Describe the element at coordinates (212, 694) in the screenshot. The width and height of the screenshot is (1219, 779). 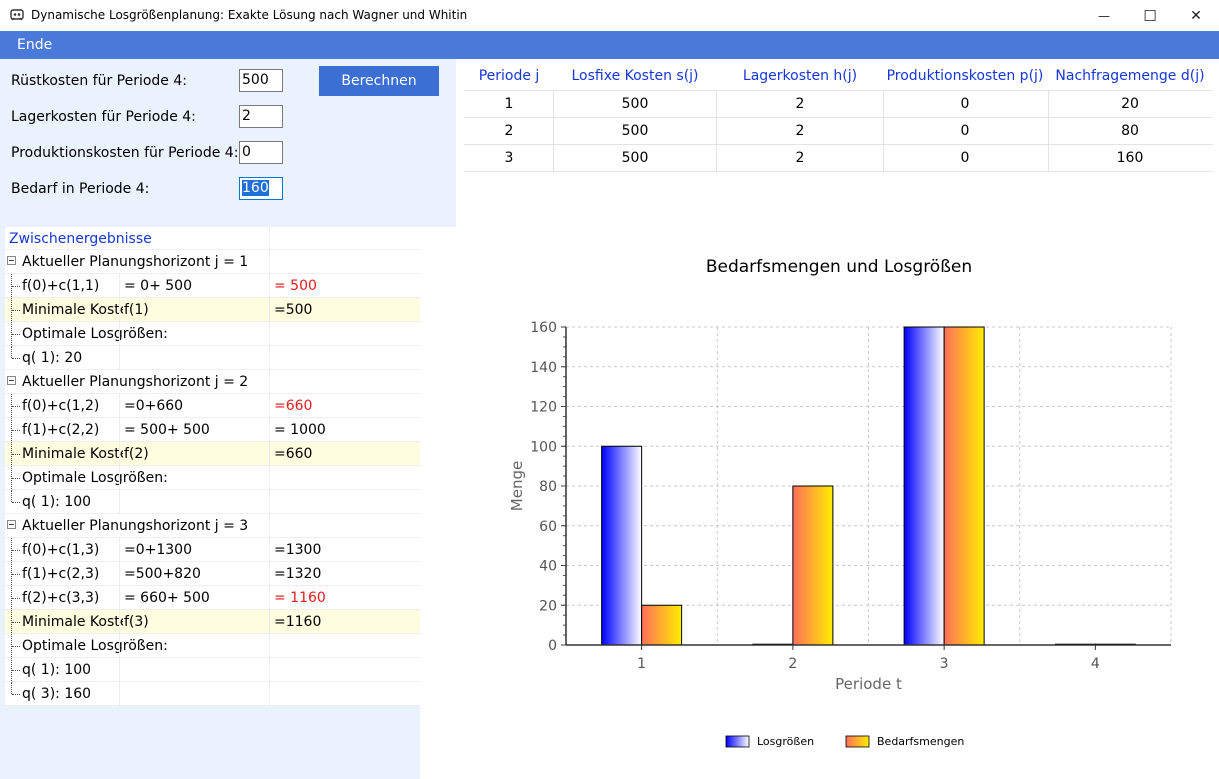
I see `tree-row: q( 3): 160` at that location.